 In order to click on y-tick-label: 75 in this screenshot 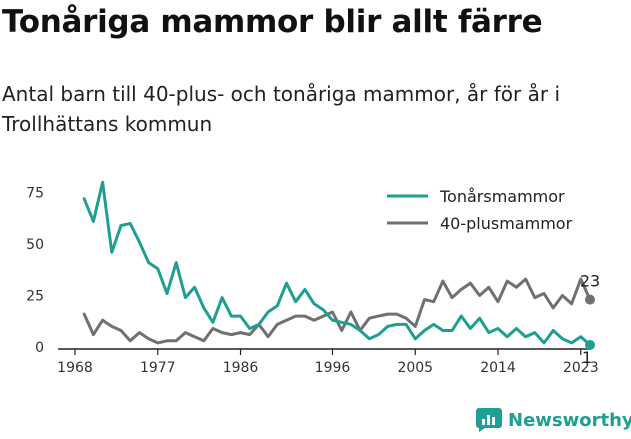, I will do `click(35, 194)`.